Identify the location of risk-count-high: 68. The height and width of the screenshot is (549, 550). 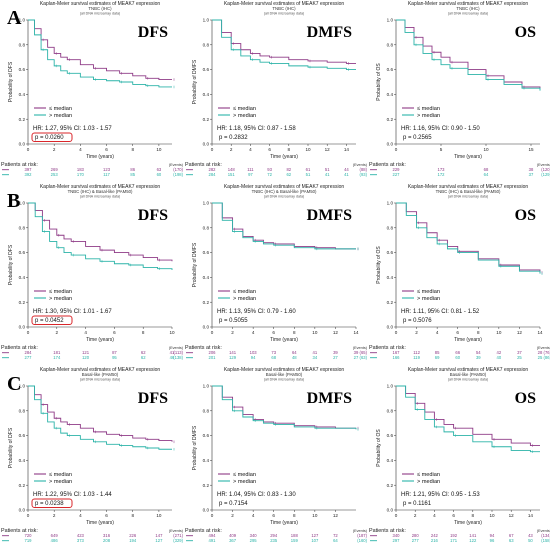
(273, 357).